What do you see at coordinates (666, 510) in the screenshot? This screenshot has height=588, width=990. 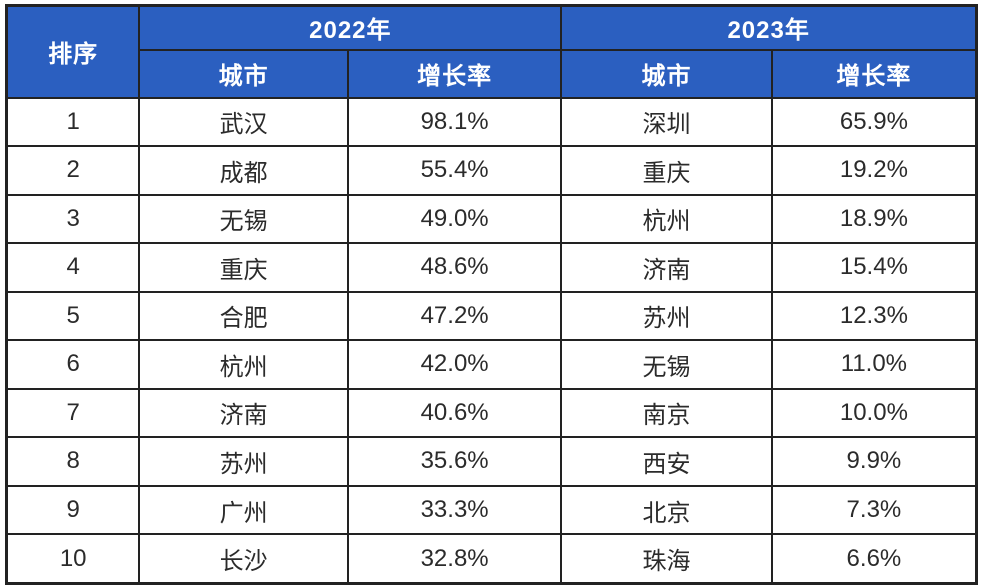 I see `city-2023-cell: 北京` at bounding box center [666, 510].